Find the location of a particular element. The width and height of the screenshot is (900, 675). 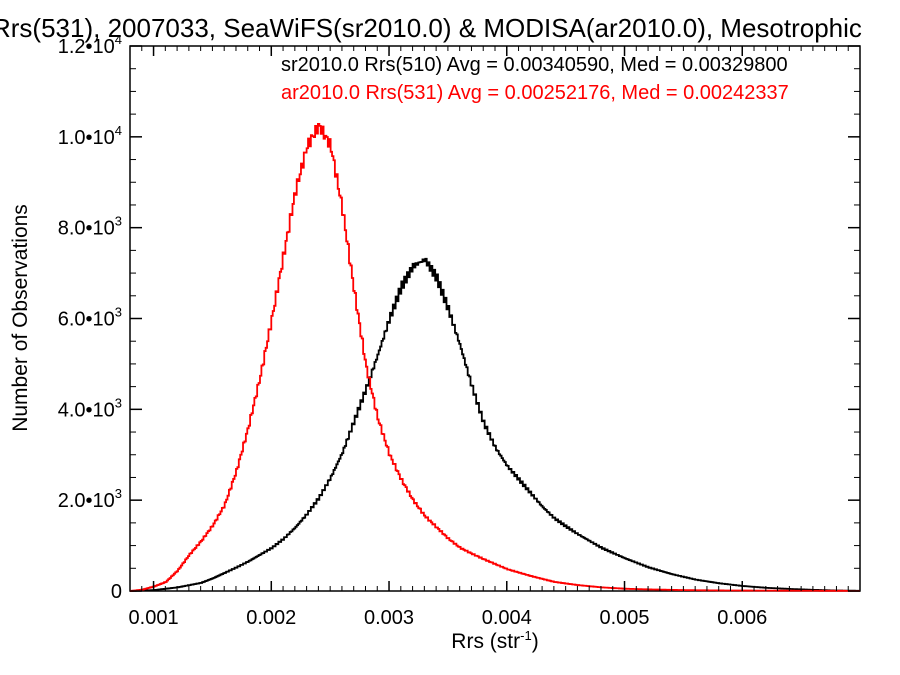

y-tick-label: 2.0•103 is located at coordinates (90, 499).